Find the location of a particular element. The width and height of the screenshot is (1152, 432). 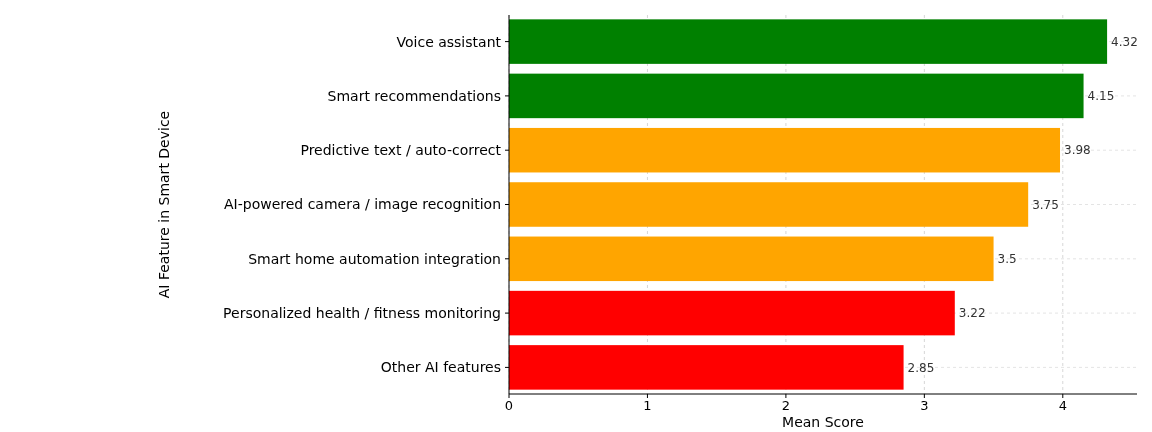

data-label: 3.75 is located at coordinates (1045, 204).